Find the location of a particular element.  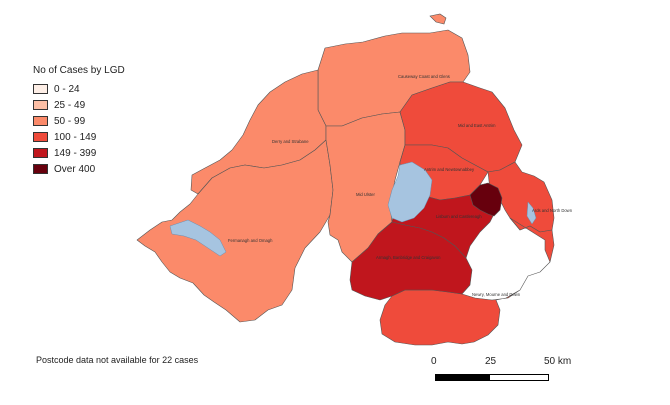

label-armagh-banbridge-and-craigavon: Armagh, Banbridge and Craigavon is located at coordinates (408, 257).